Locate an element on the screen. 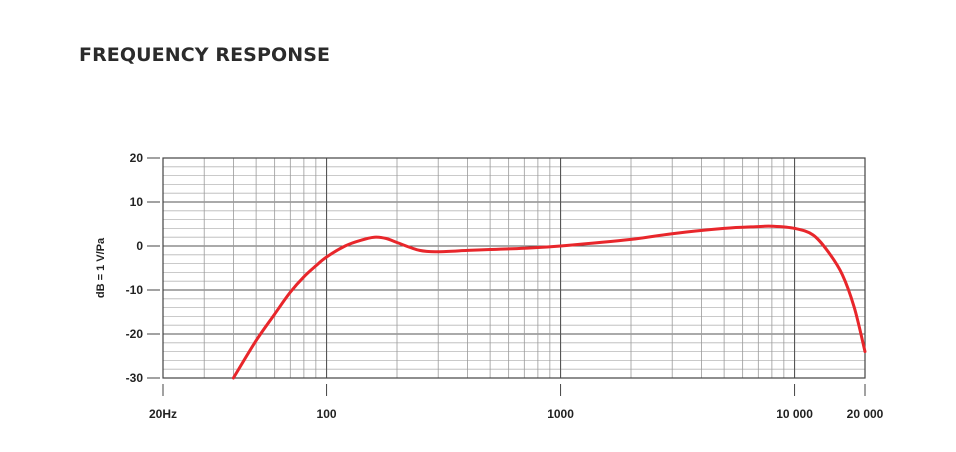  section-heading: FREQUENCY RESPONSE is located at coordinates (205, 55).